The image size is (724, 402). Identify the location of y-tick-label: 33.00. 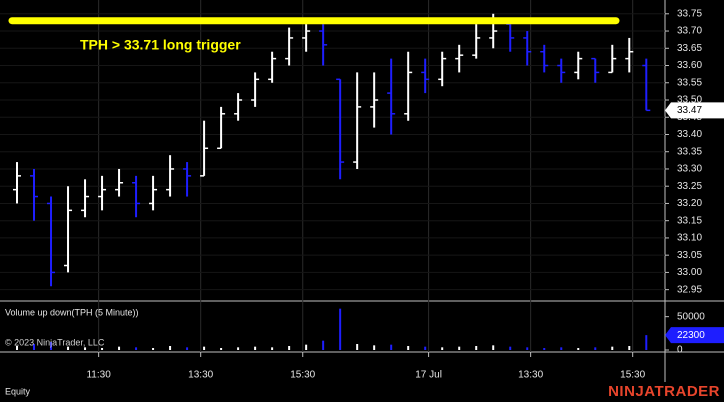
(689, 272).